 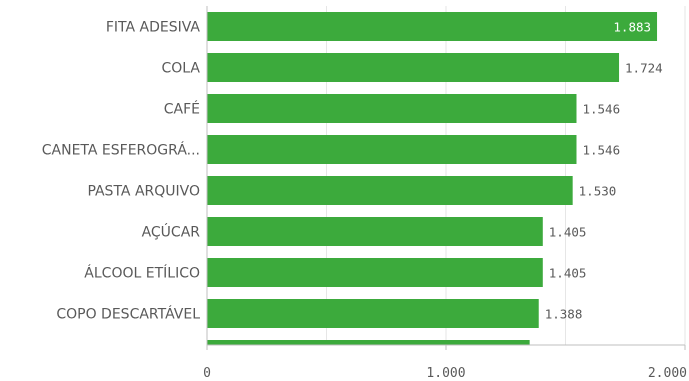 I want to click on data-label: 1.883, so click(x=632, y=27).